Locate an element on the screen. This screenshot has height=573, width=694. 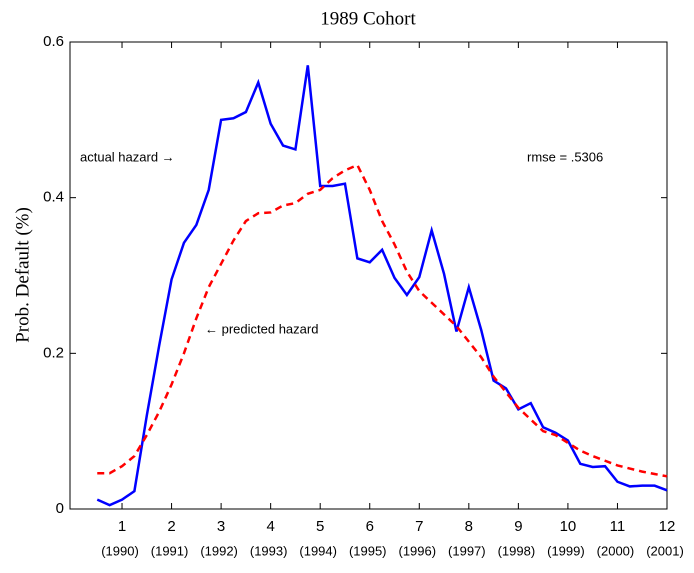
annotation: actual hazard → is located at coordinates (127, 156).